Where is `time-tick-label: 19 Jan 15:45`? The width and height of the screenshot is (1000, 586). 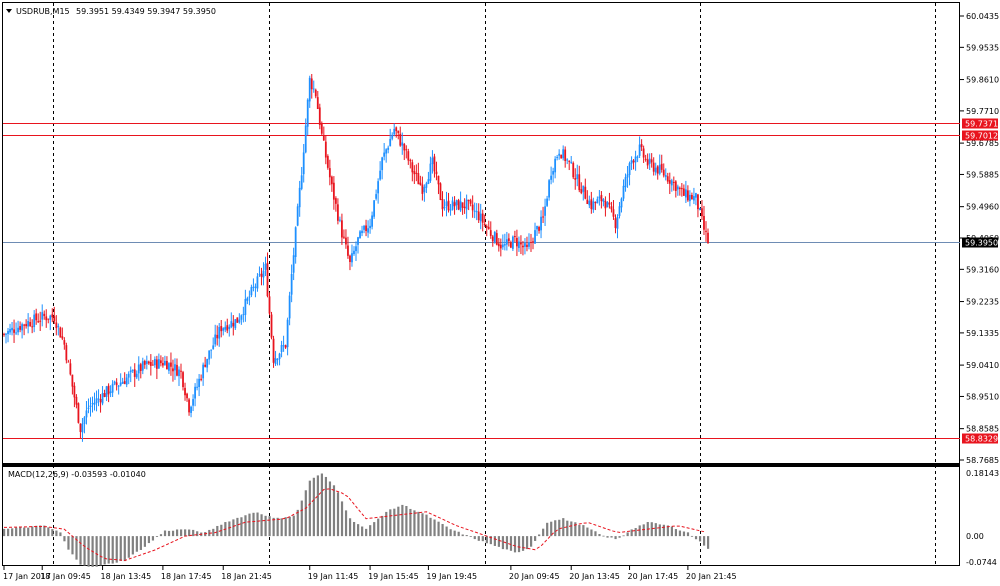
time-tick-label: 19 Jan 15:45 is located at coordinates (393, 576).